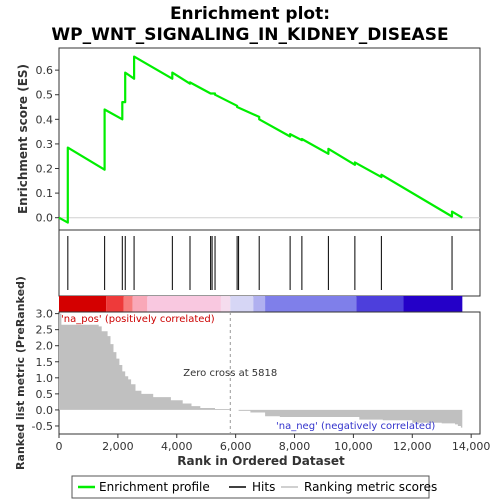 The height and width of the screenshot is (500, 500). Describe the element at coordinates (45, 370) in the screenshot. I see `rank-y-ticks: -0.5 0.0 0.5 1.0 1.5 2.0 2.5 3.0` at that location.